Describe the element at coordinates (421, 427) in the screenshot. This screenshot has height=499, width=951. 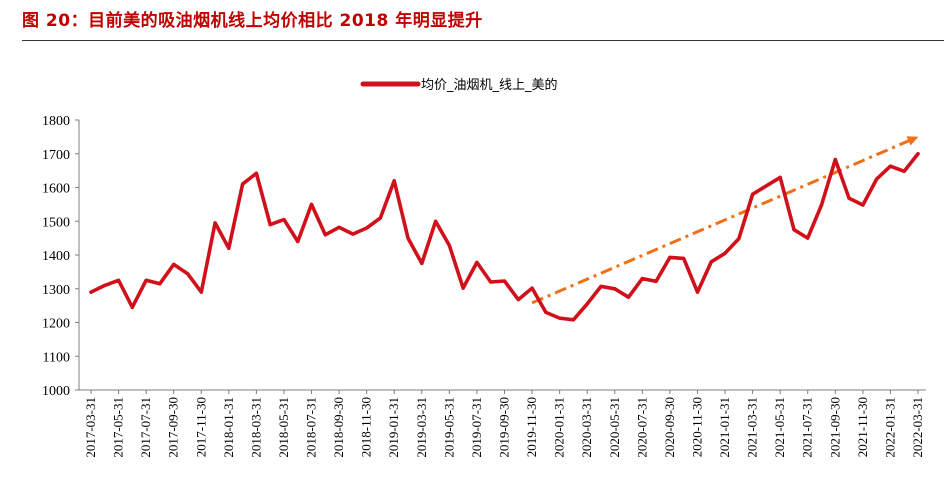
I see `x-tick-label: 2019-03-31` at that location.